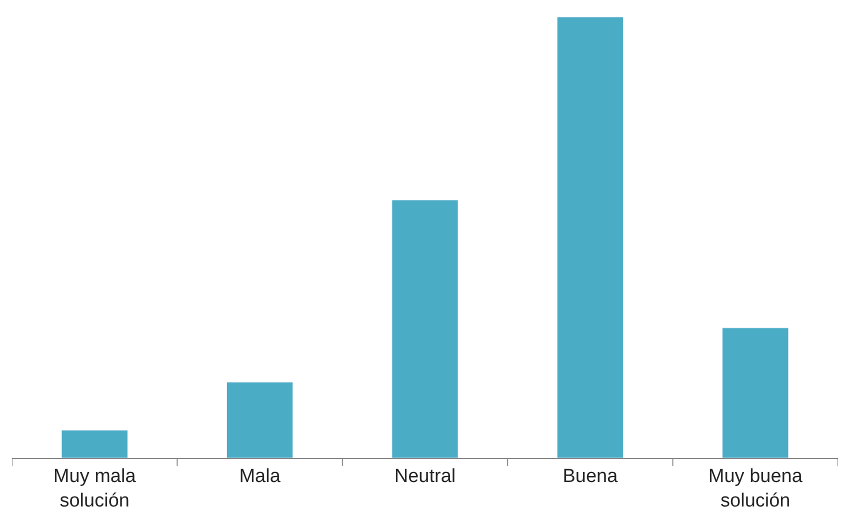  I want to click on x-tick-label: Neutral, so click(425, 476).